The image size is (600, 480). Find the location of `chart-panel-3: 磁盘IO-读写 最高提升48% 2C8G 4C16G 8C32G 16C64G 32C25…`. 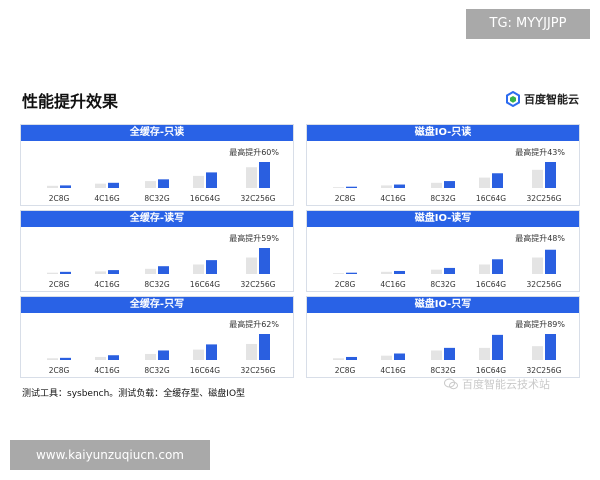

chart-panel-3: 磁盘IO-读写 最高提升48% 2C8G 4C16G 8C32G 16C64G 32C25… is located at coordinates (443, 251).